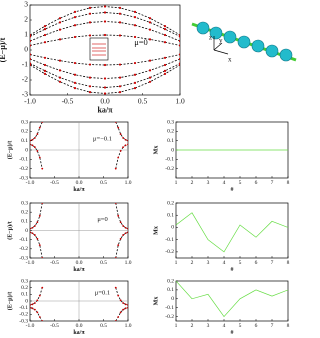 The height and width of the screenshot is (338, 320). What do you see at coordinates (24, 222) in the screenshot?
I see `y-tick-label: 0.1` at bounding box center [24, 222].